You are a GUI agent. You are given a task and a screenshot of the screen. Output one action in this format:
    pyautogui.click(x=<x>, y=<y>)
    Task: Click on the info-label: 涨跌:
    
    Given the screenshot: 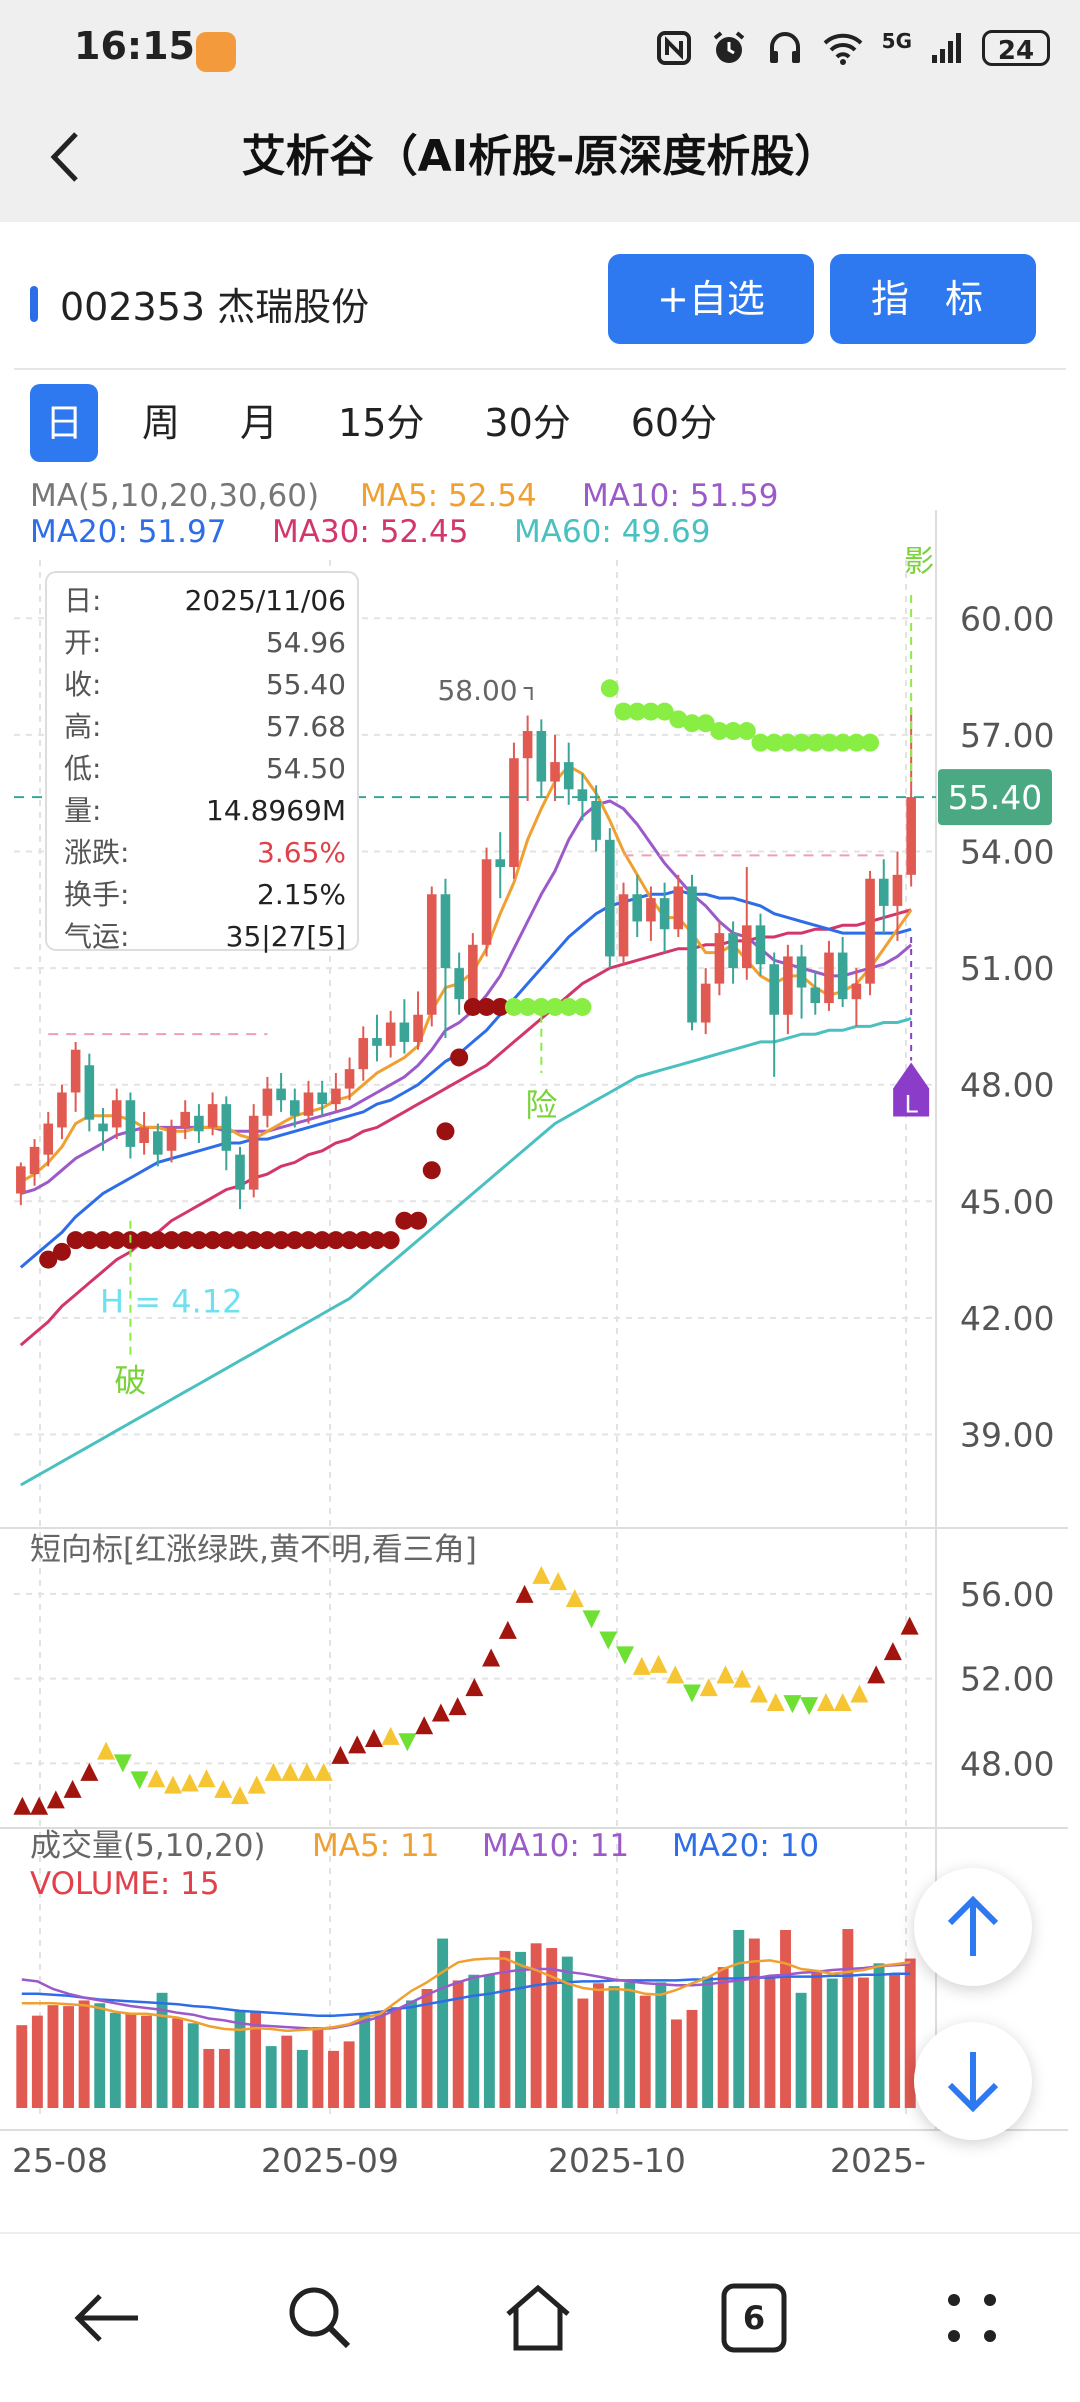 What is the action you would take?
    pyautogui.click(x=96, y=852)
    